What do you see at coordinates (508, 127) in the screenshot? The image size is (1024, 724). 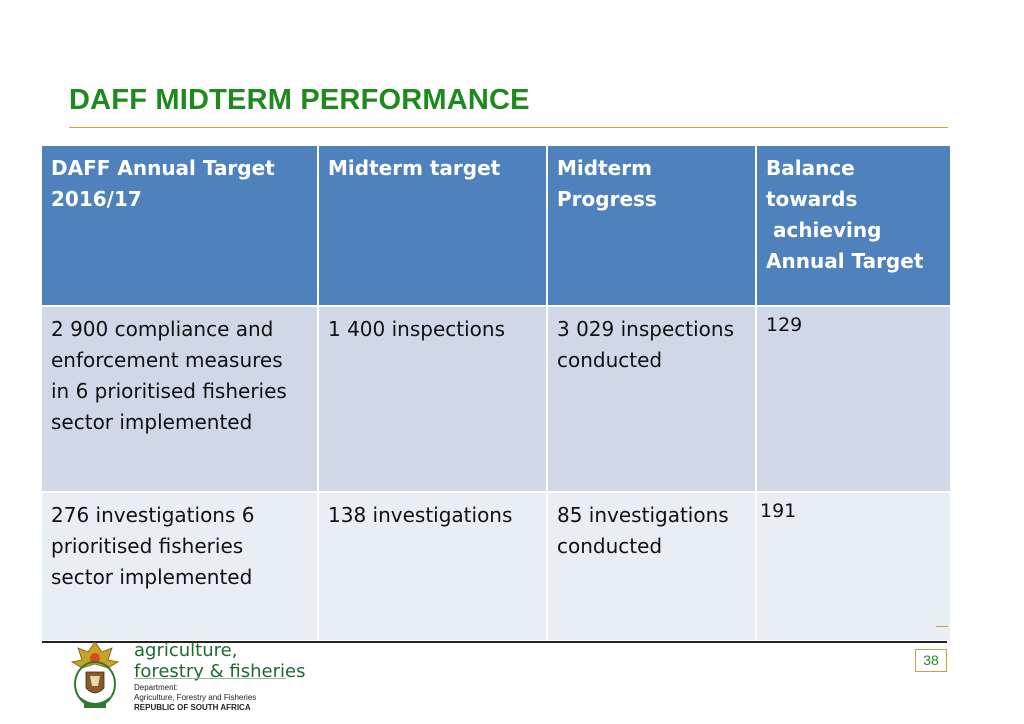 I see `title-divider` at bounding box center [508, 127].